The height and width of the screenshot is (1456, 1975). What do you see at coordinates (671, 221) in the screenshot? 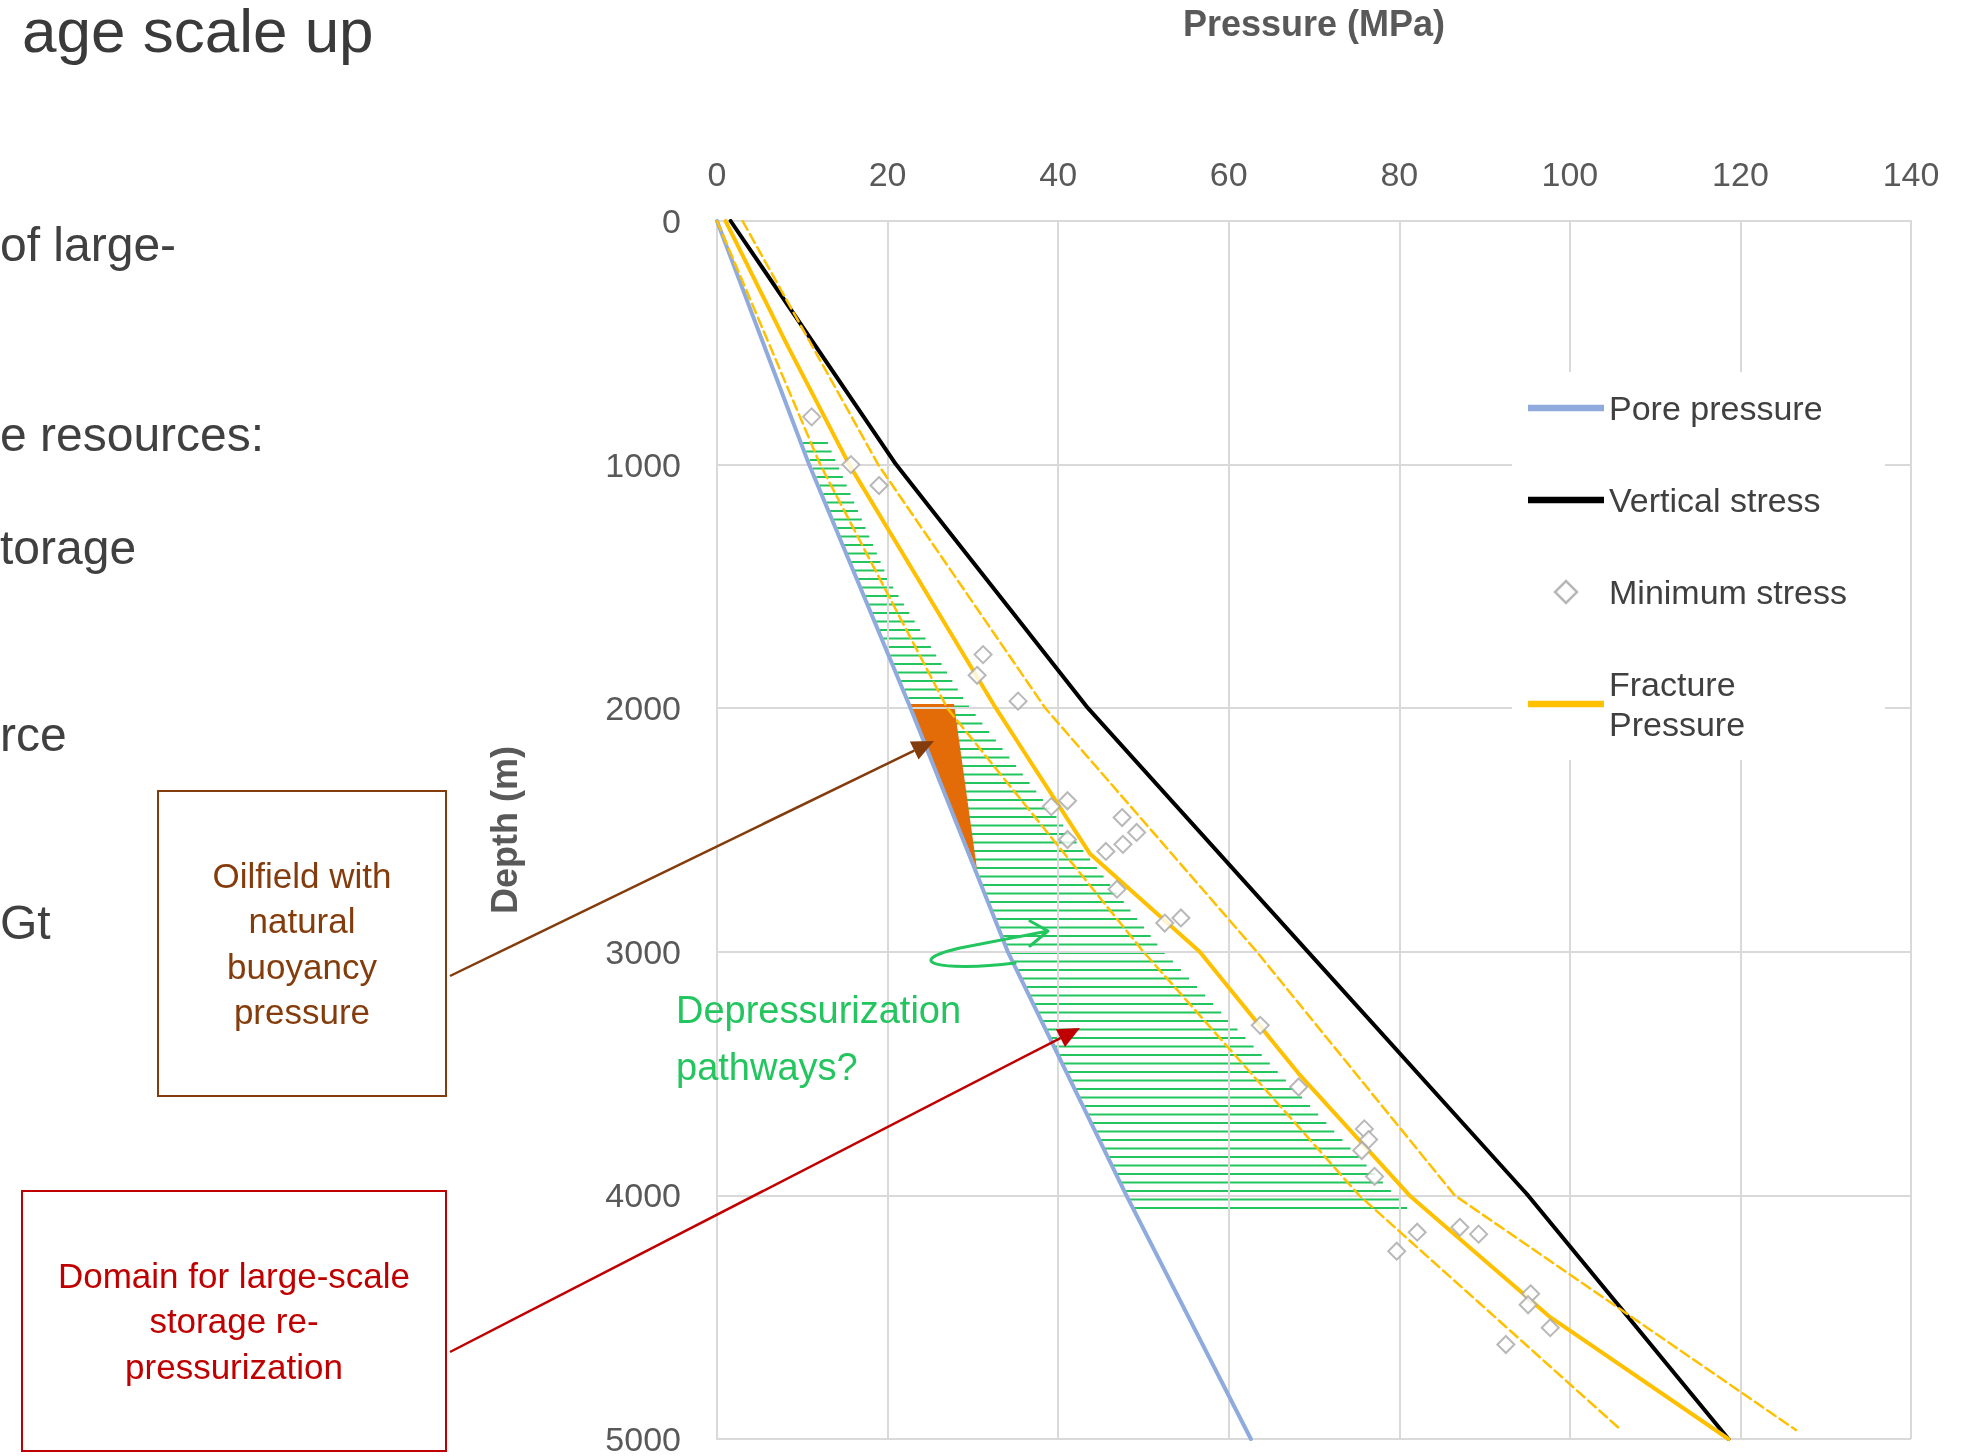
I see `y-tick-label: 0` at bounding box center [671, 221].